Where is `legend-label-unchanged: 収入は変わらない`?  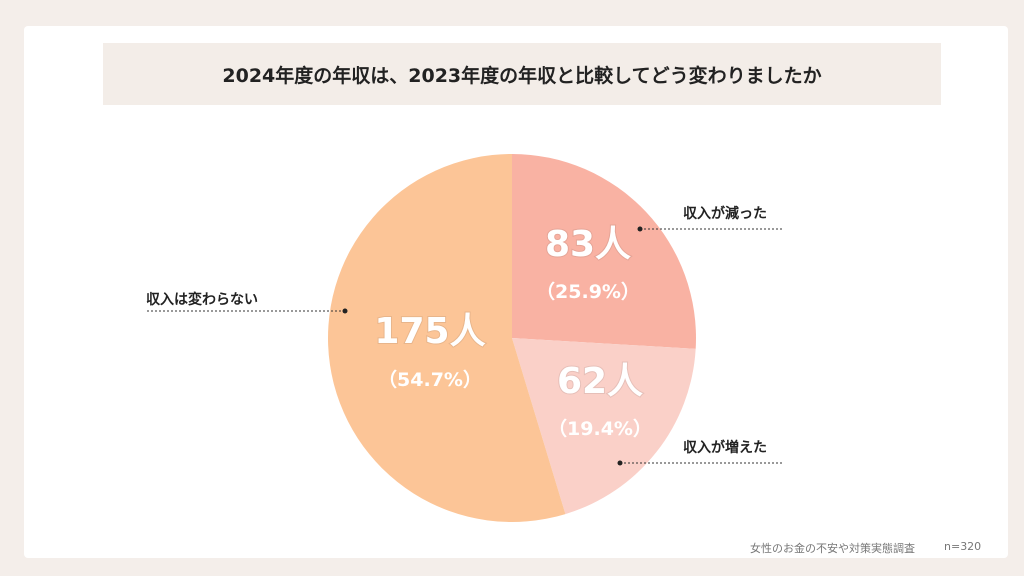 legend-label-unchanged: 収入は変わらない is located at coordinates (202, 300).